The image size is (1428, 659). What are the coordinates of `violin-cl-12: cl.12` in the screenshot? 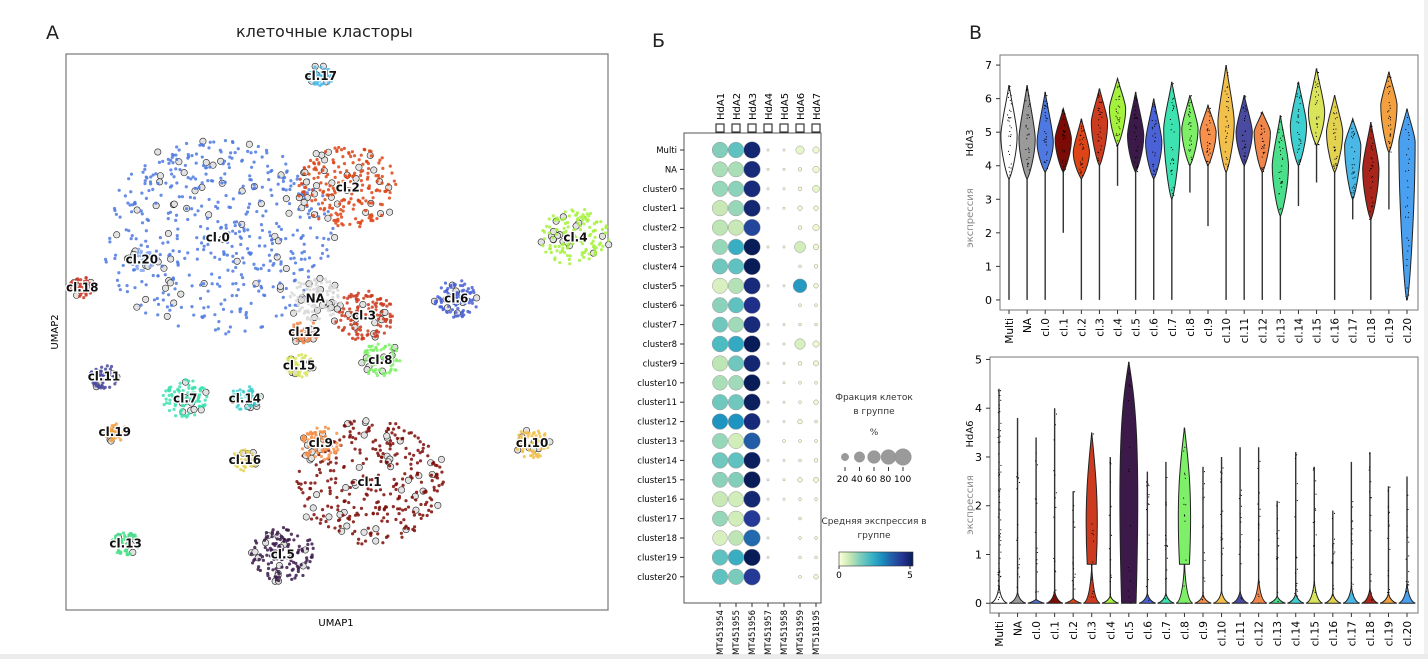 It's located at (1259, 546).